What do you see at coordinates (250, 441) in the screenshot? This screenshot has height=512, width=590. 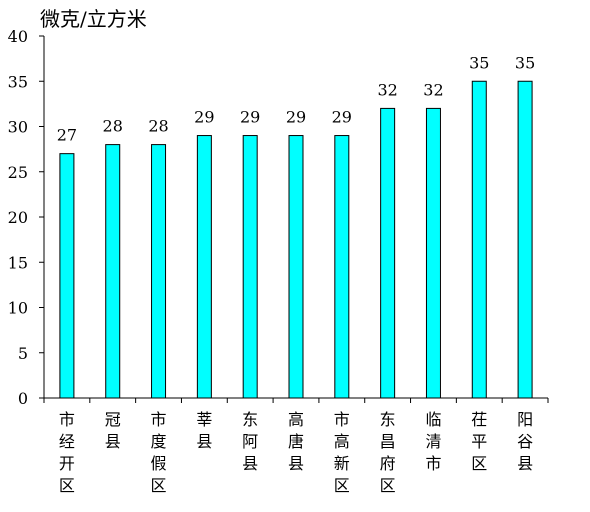 I see `category-label: 东阿县` at bounding box center [250, 441].